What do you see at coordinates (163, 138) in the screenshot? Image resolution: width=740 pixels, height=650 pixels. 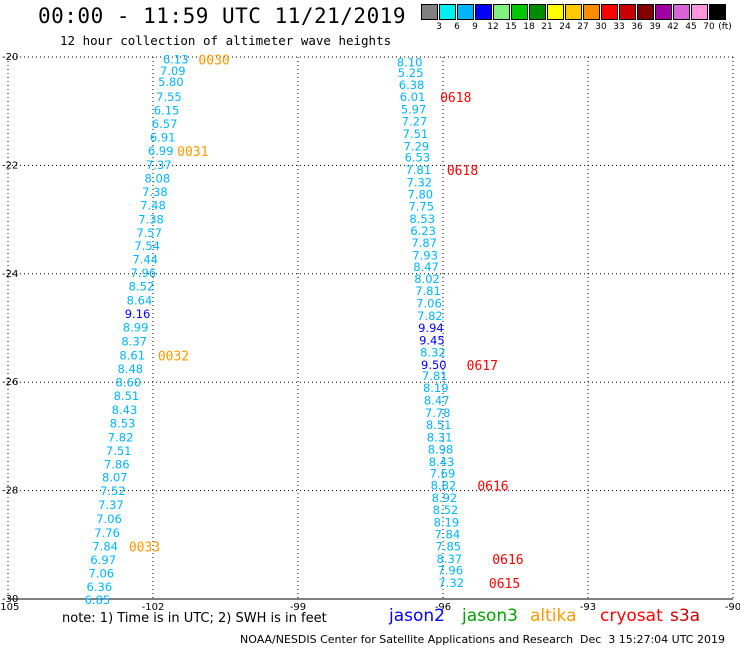 I see `swh-value-label: 6.91` at bounding box center [163, 138].